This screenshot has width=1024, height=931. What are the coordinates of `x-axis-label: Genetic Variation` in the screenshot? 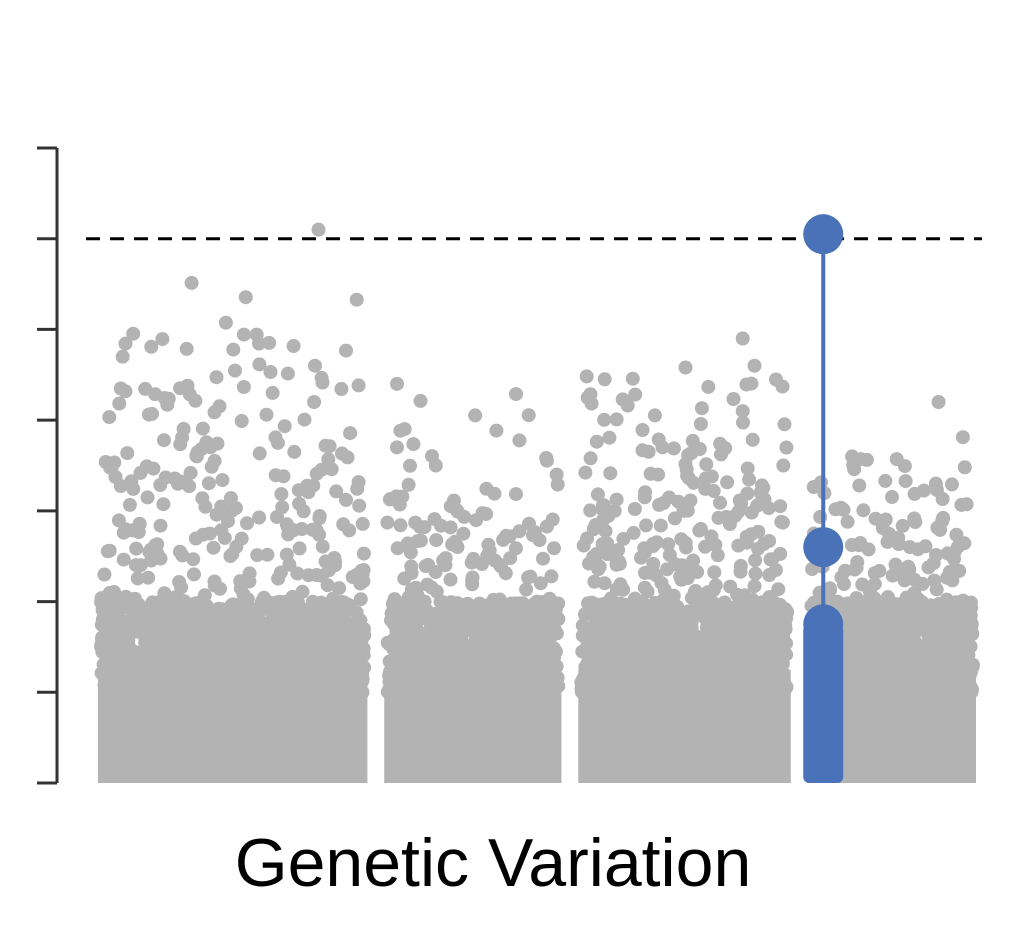 It's located at (493, 863).